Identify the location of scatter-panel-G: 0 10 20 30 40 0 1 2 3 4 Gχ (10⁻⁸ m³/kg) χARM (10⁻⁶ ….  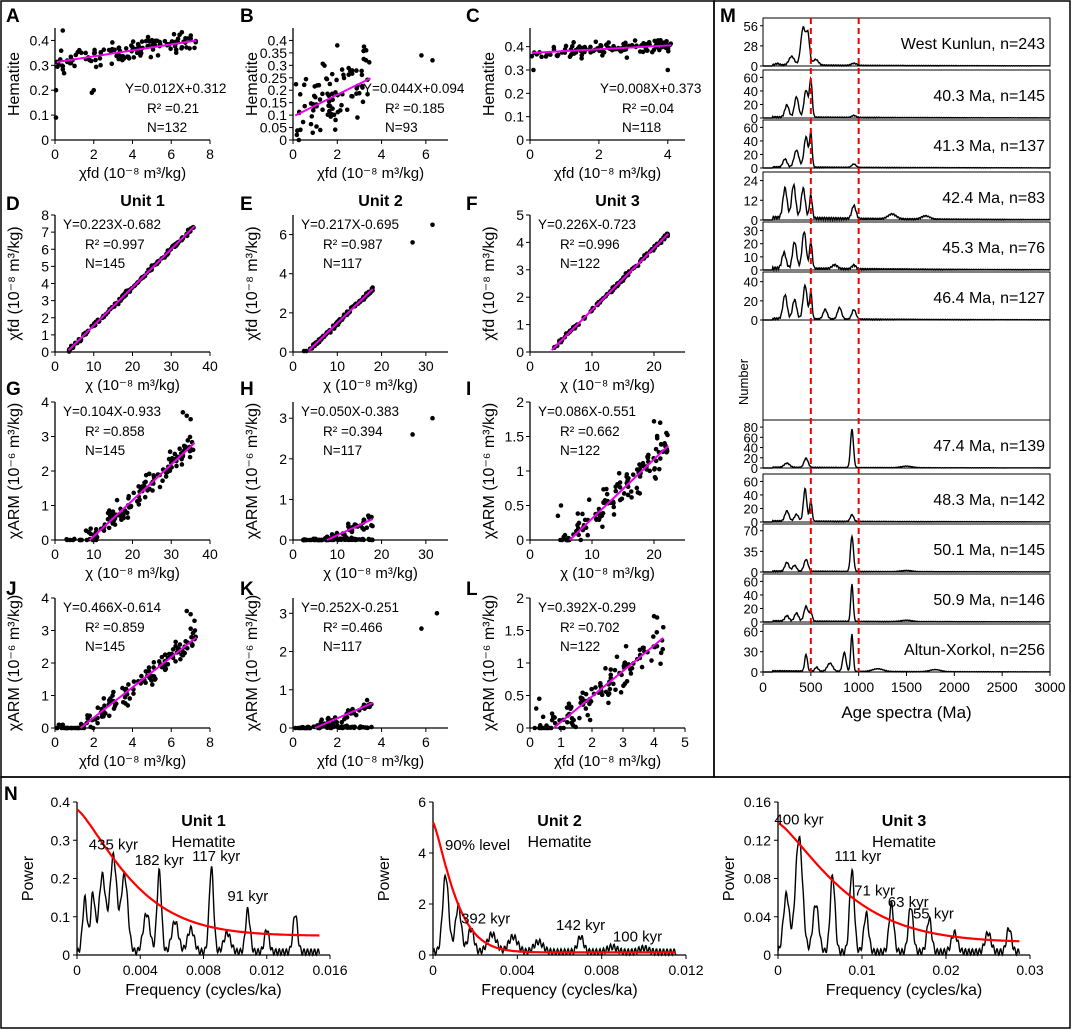
(112, 480).